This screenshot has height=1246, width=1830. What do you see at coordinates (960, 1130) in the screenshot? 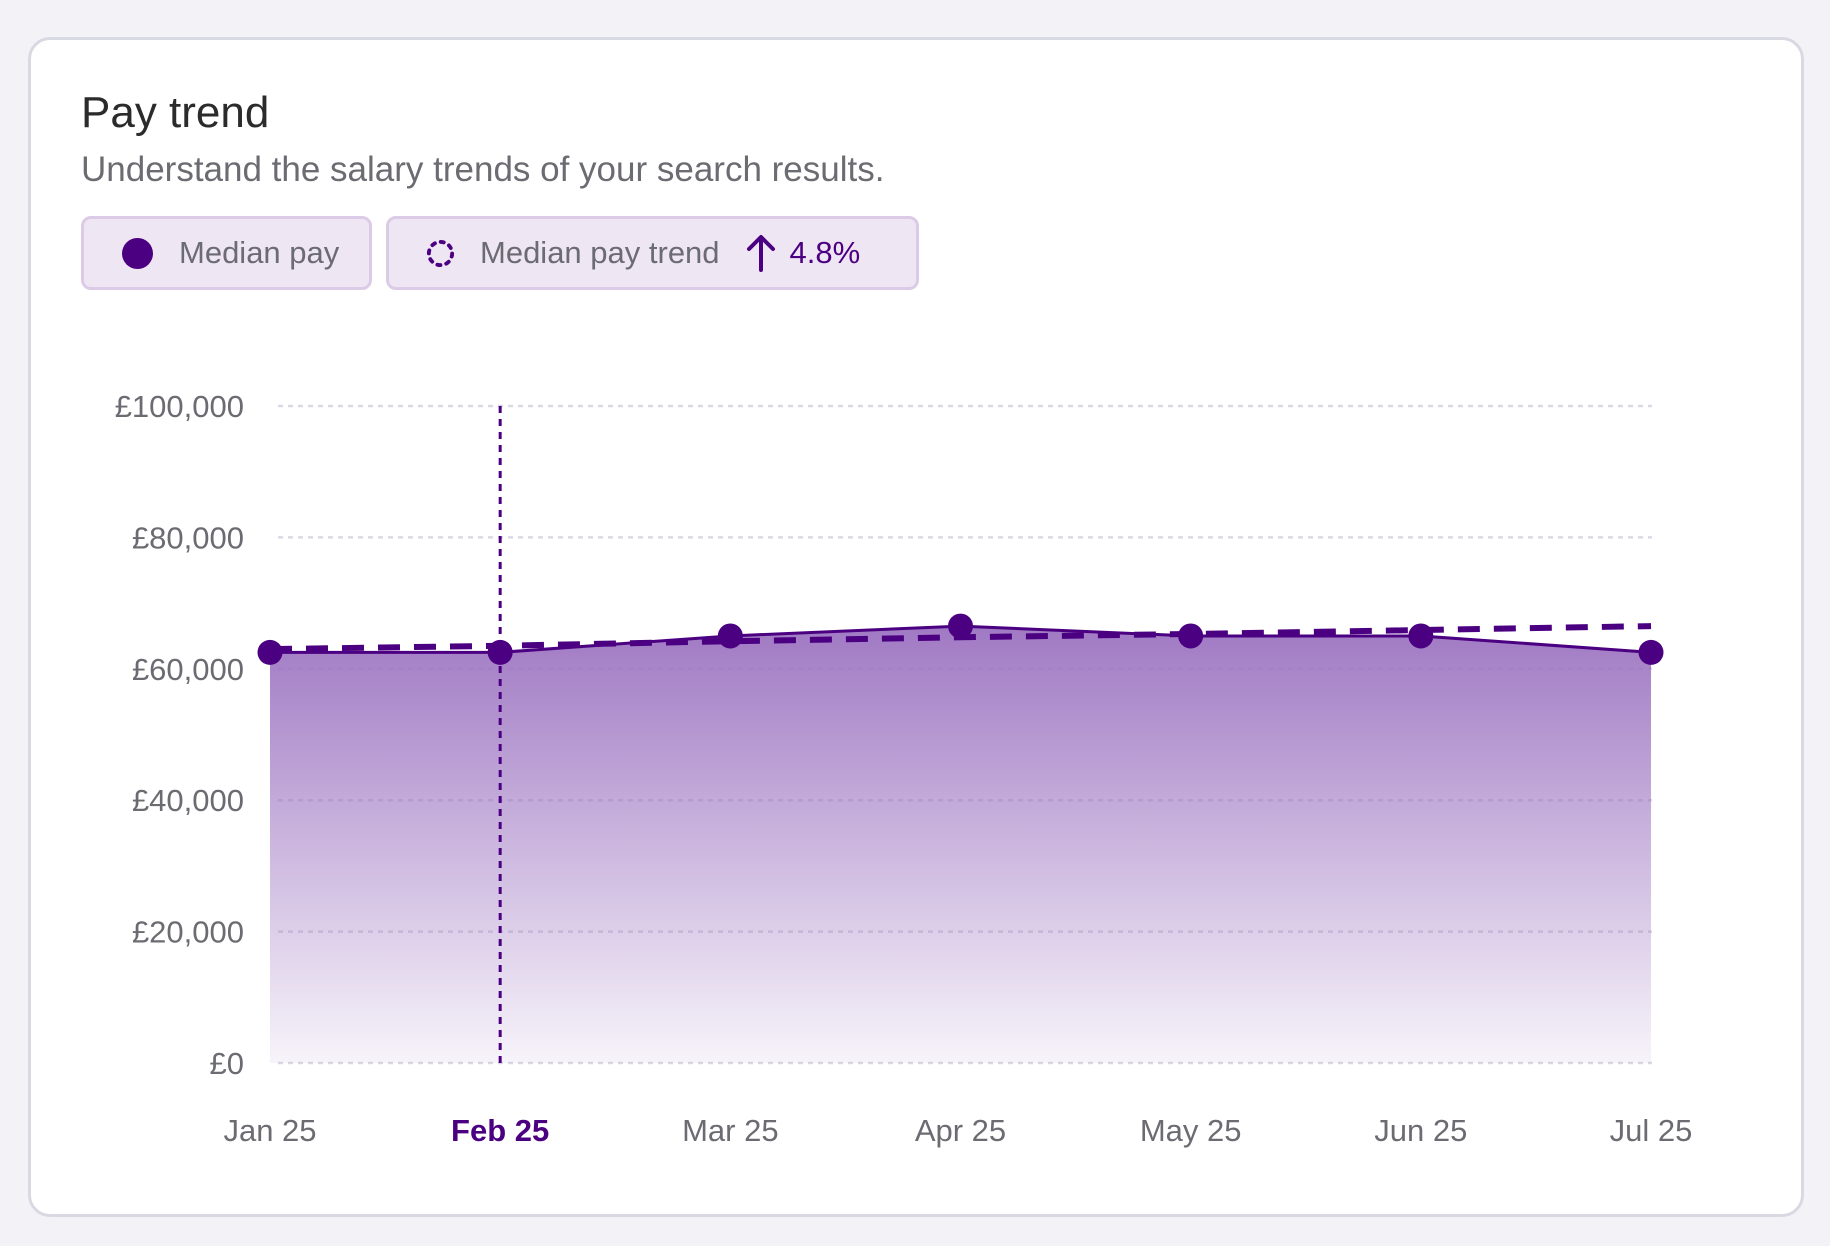
I see `x-tick-label: Apr 25` at bounding box center [960, 1130].